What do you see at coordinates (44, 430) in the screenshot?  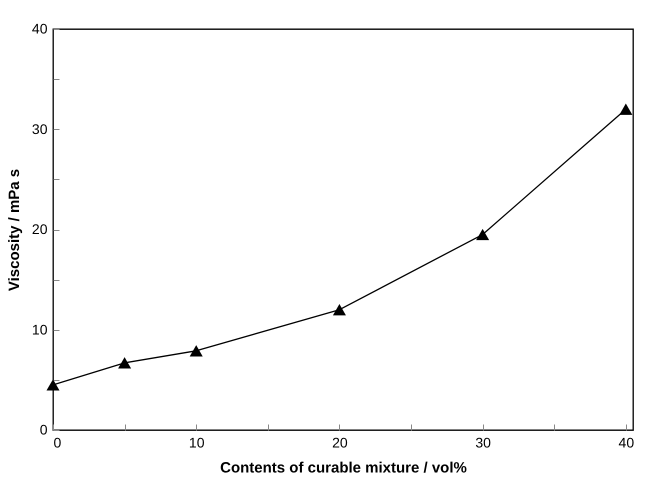 I see `y-tick-label: 0` at bounding box center [44, 430].